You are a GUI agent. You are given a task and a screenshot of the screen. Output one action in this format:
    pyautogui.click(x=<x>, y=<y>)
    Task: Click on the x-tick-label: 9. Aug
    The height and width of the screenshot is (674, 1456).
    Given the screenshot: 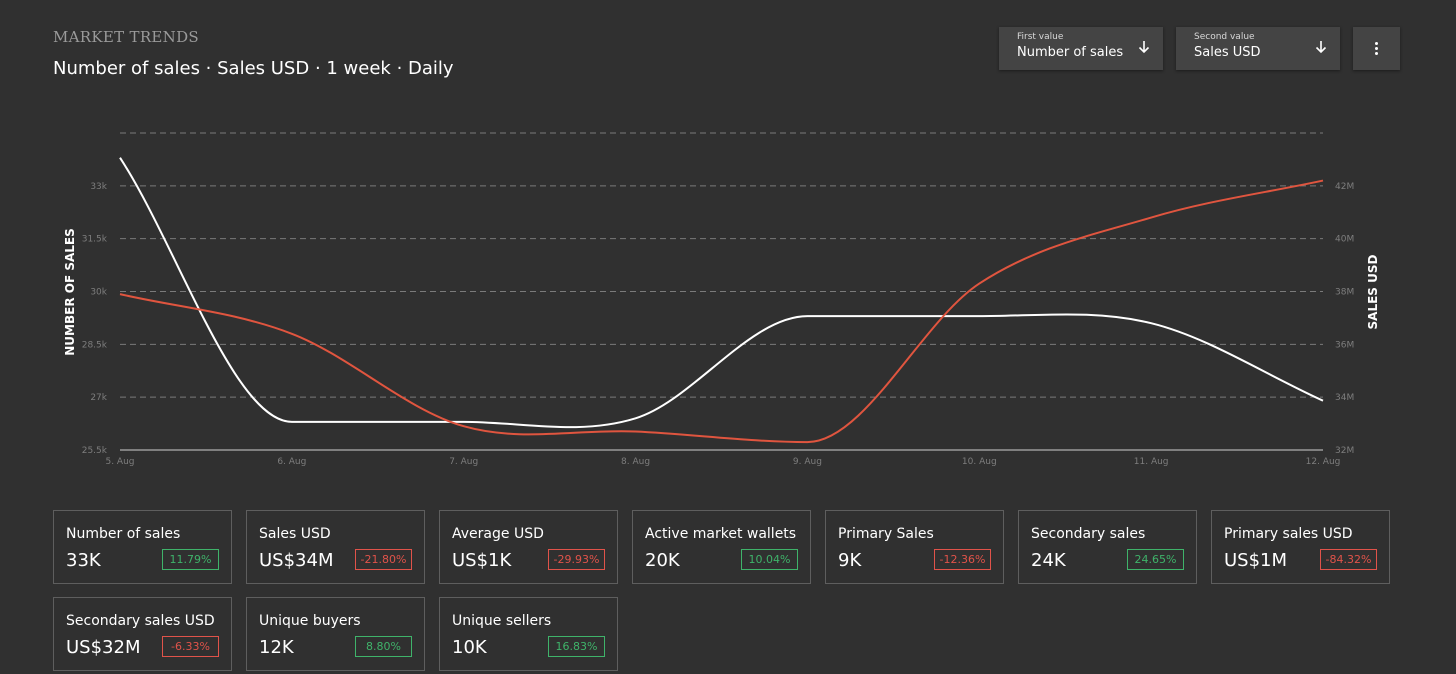 What is the action you would take?
    pyautogui.click(x=807, y=462)
    